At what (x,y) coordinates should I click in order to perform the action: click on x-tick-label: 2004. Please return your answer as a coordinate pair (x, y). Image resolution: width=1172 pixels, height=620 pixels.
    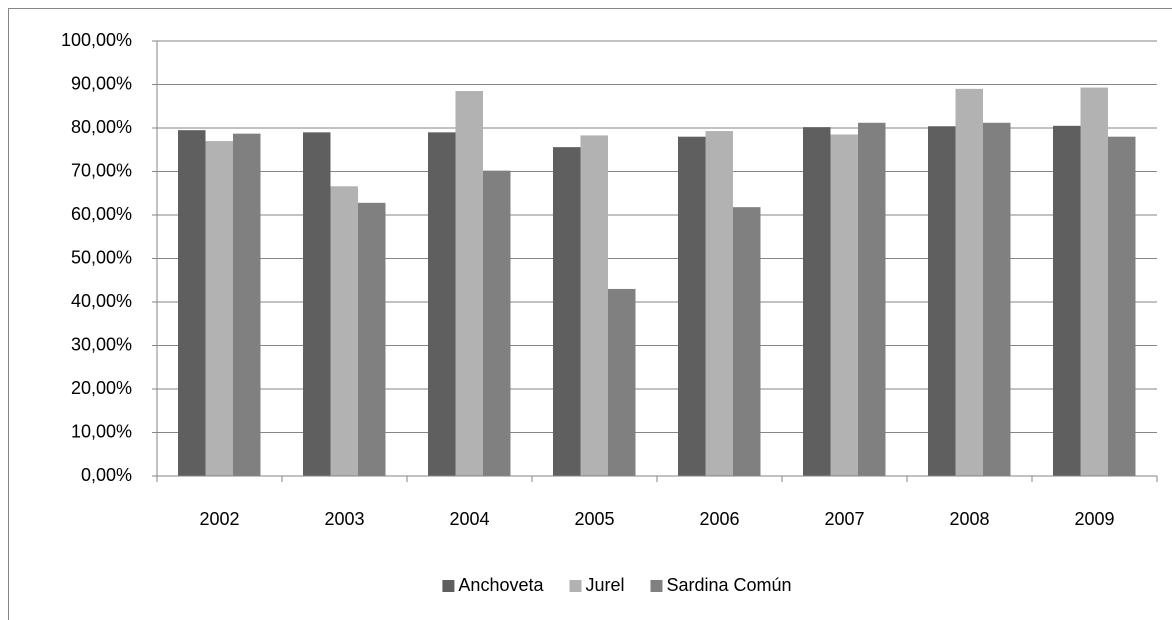
    Looking at the image, I should click on (469, 519).